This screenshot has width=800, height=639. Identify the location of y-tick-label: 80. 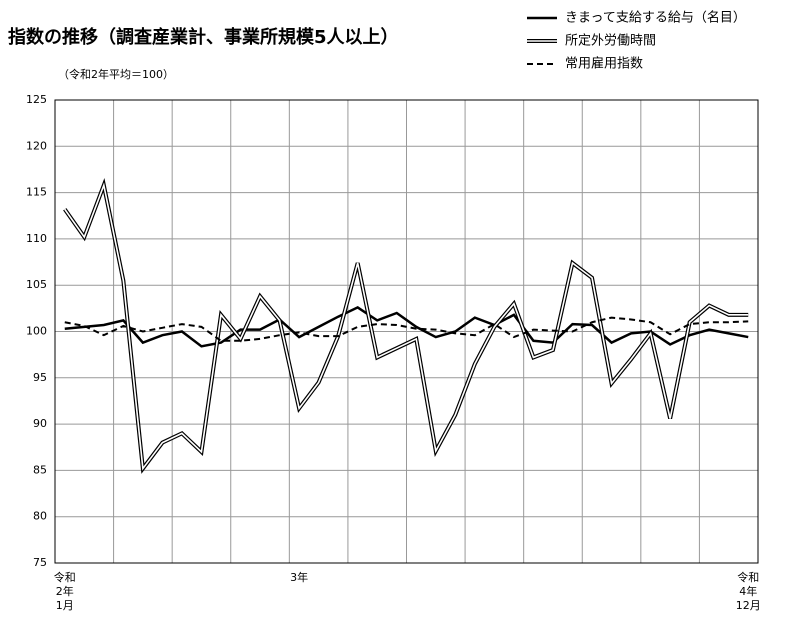
(40, 516).